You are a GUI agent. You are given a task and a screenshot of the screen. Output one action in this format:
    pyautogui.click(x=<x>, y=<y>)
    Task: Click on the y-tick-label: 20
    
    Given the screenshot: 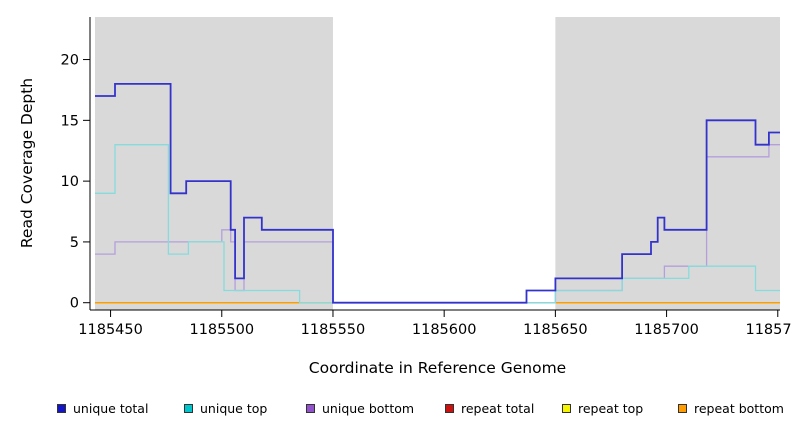 What is the action you would take?
    pyautogui.click(x=70, y=61)
    